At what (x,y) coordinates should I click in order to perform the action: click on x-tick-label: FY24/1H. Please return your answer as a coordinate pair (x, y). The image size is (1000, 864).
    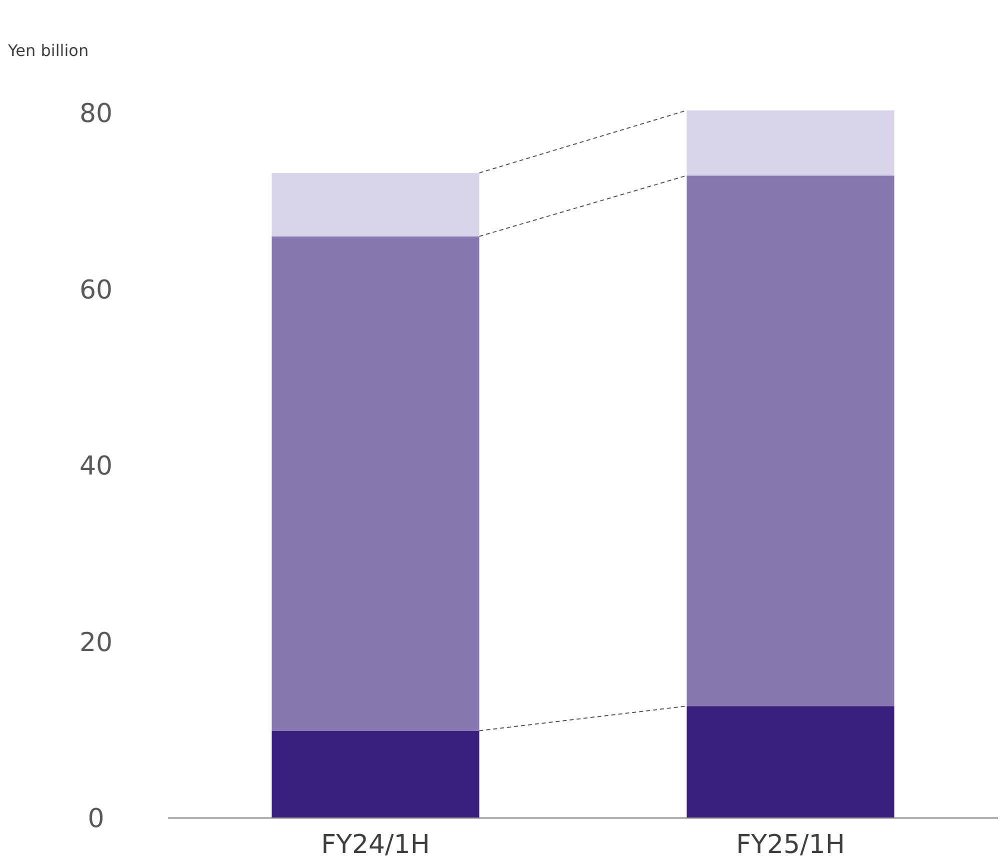
    Looking at the image, I should click on (375, 845).